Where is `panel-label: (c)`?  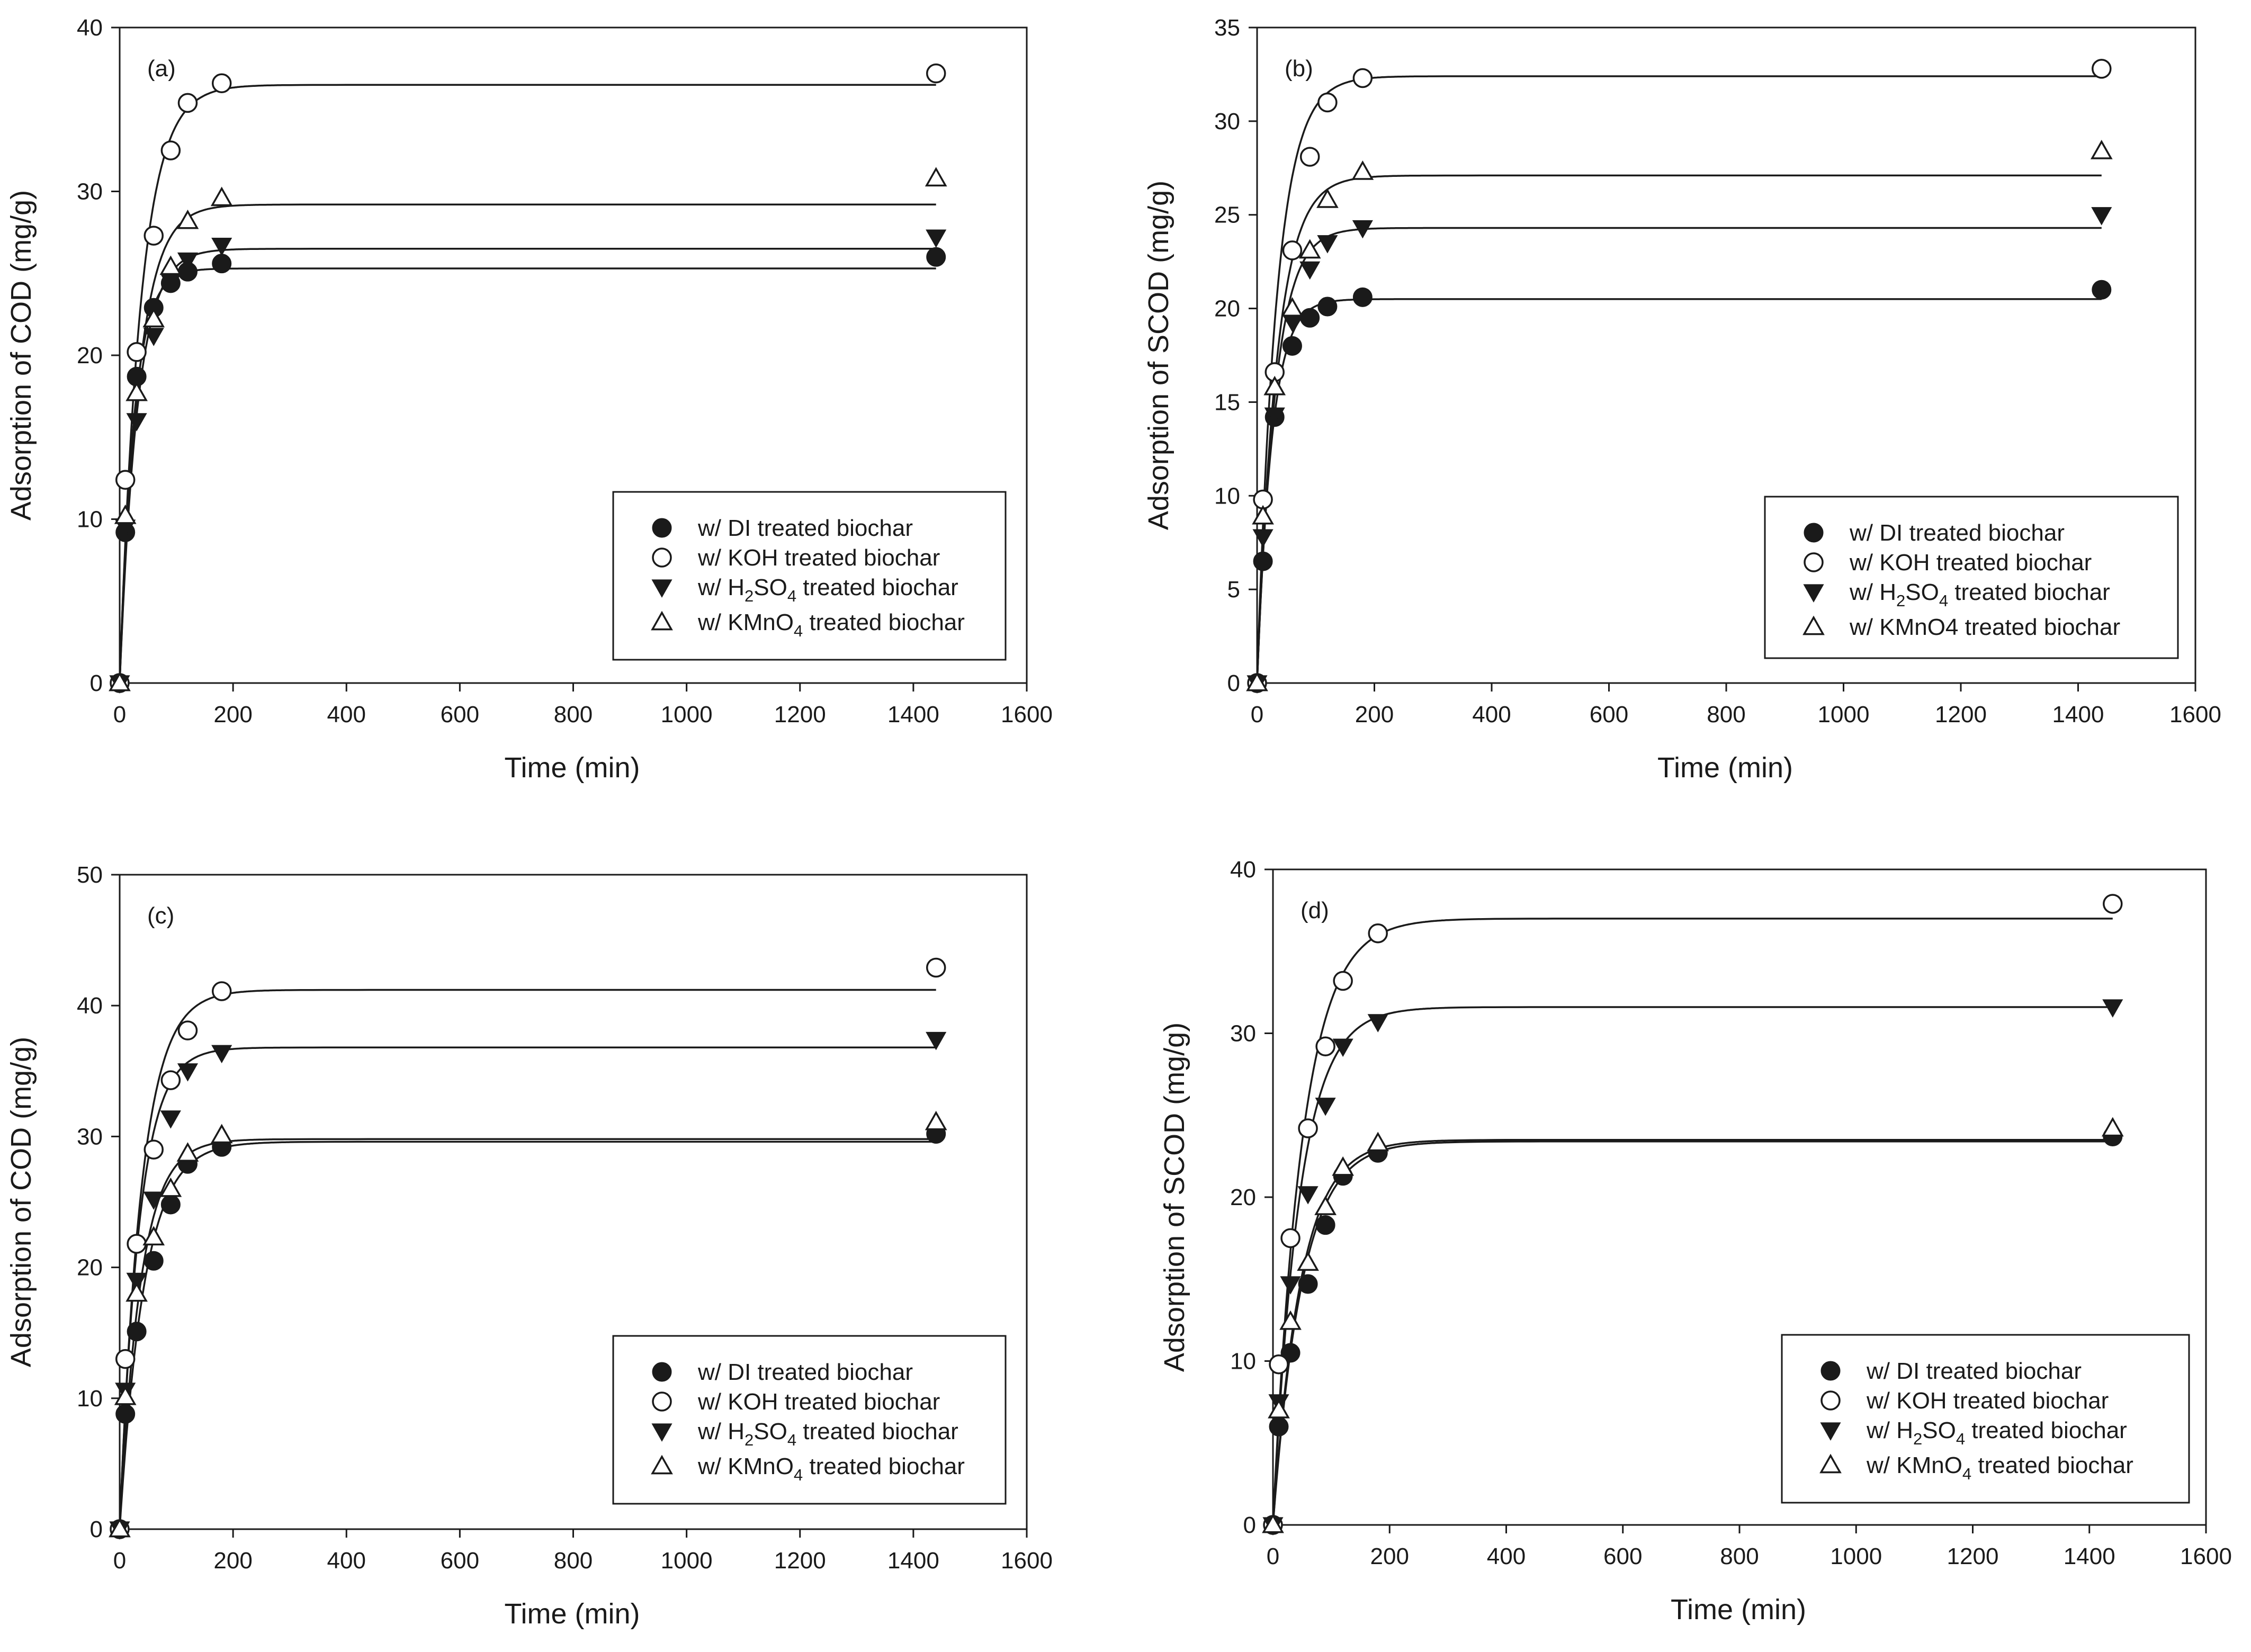 panel-label: (c) is located at coordinates (160, 916).